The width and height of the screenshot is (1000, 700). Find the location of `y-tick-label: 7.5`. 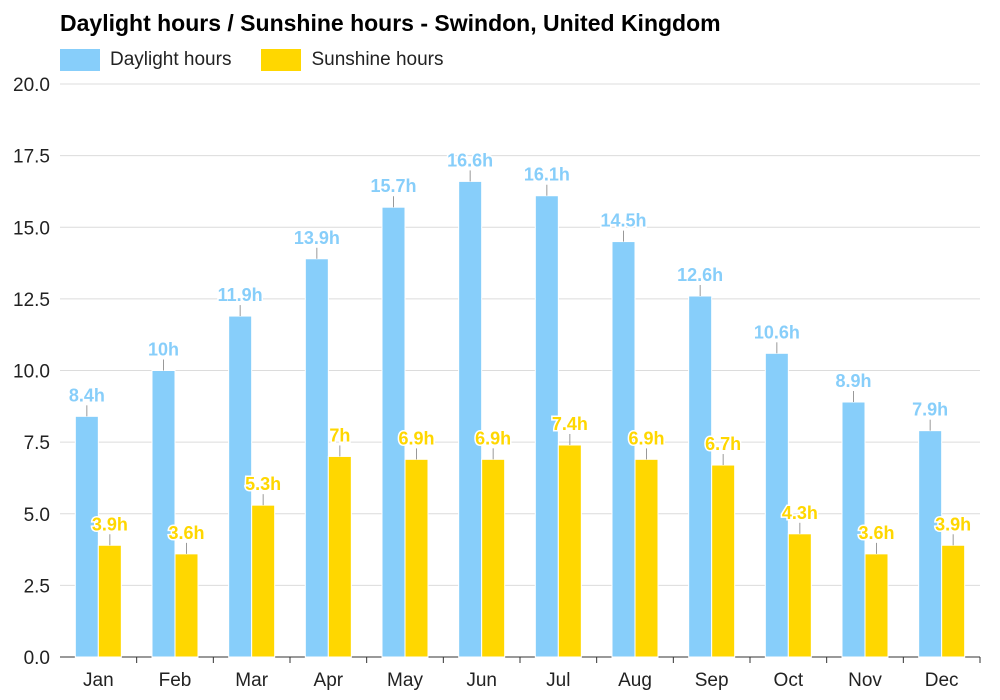

y-tick-label: 7.5 is located at coordinates (37, 443).